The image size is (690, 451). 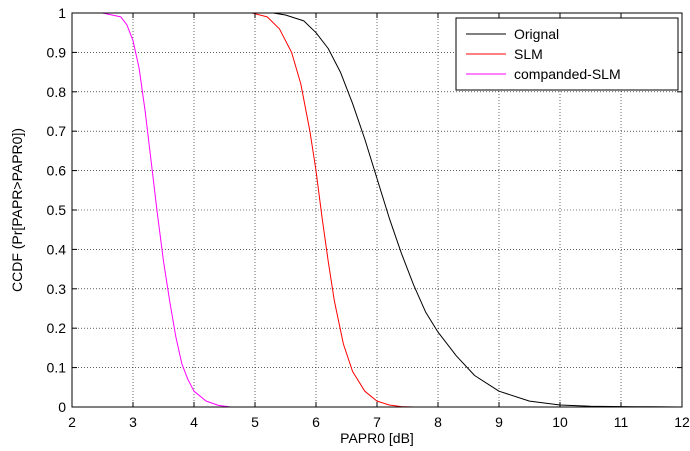 What do you see at coordinates (560, 422) in the screenshot?
I see `x-tick-label: 10` at bounding box center [560, 422].